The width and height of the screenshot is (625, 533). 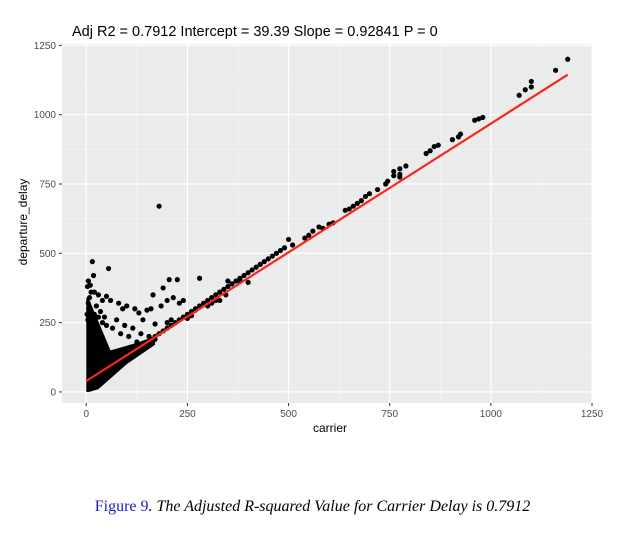 I want to click on y-tick-label: 1000, so click(x=45, y=115).